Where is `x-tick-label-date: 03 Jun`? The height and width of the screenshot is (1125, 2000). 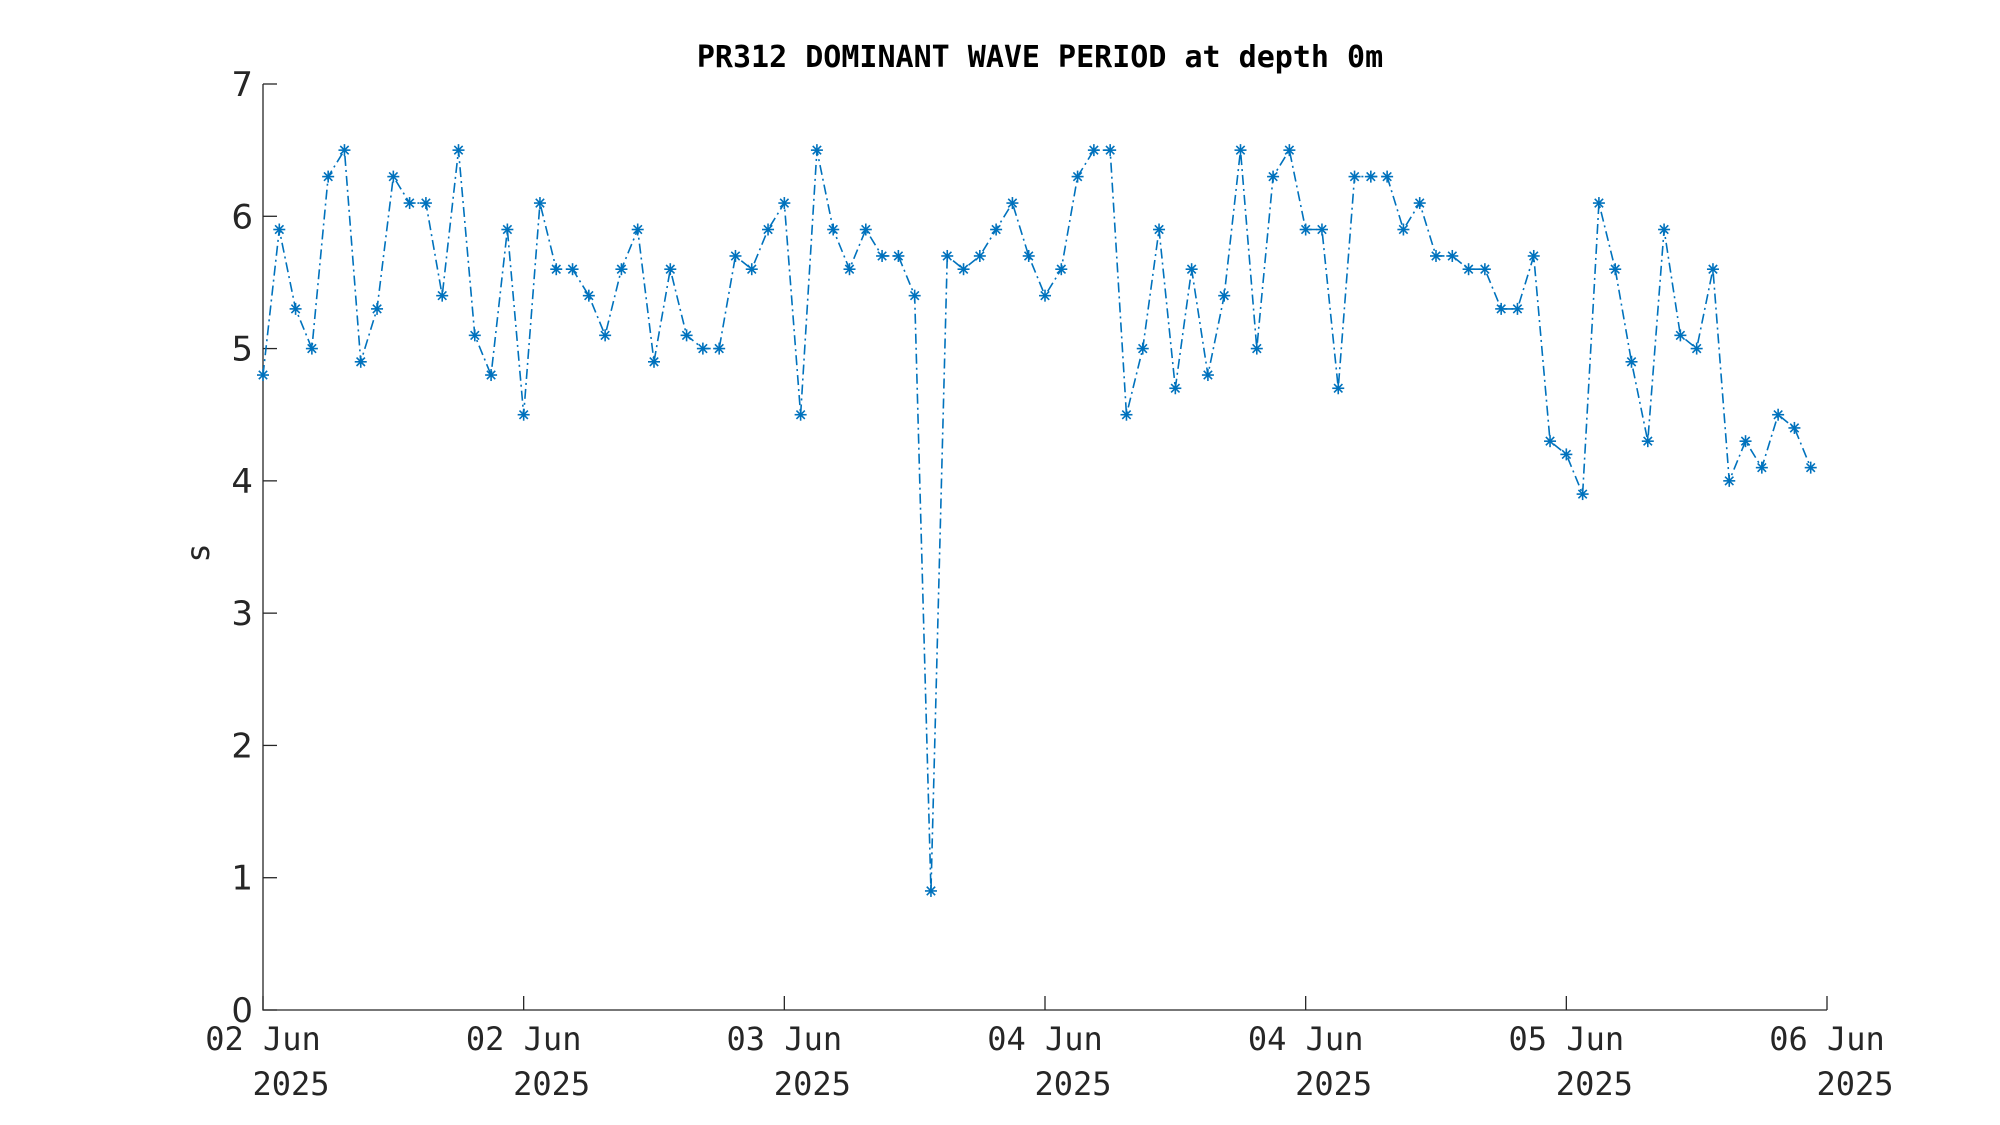
x-tick-label-date: 03 Jun is located at coordinates (785, 1039).